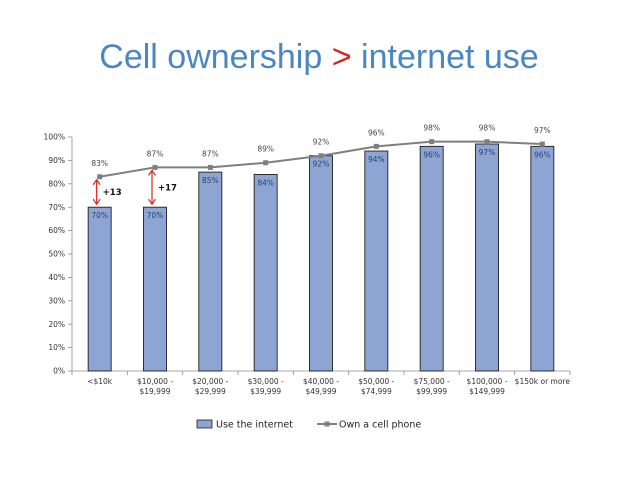 The height and width of the screenshot is (479, 638). Describe the element at coordinates (376, 159) in the screenshot. I see `bar-value-label: 94%` at that location.